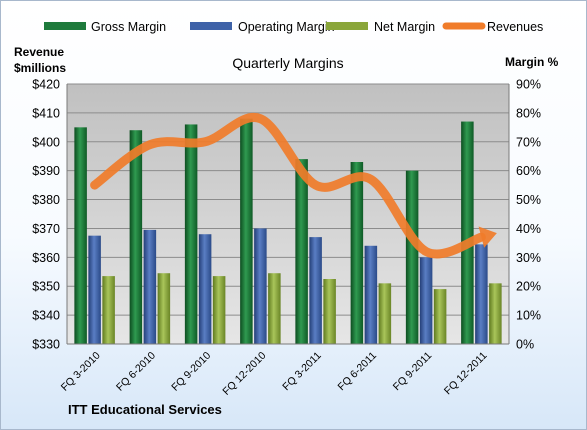 This screenshot has height=430, width=587. Describe the element at coordinates (358, 372) in the screenshot. I see `x-tick-label: FQ 6-2011` at that location.